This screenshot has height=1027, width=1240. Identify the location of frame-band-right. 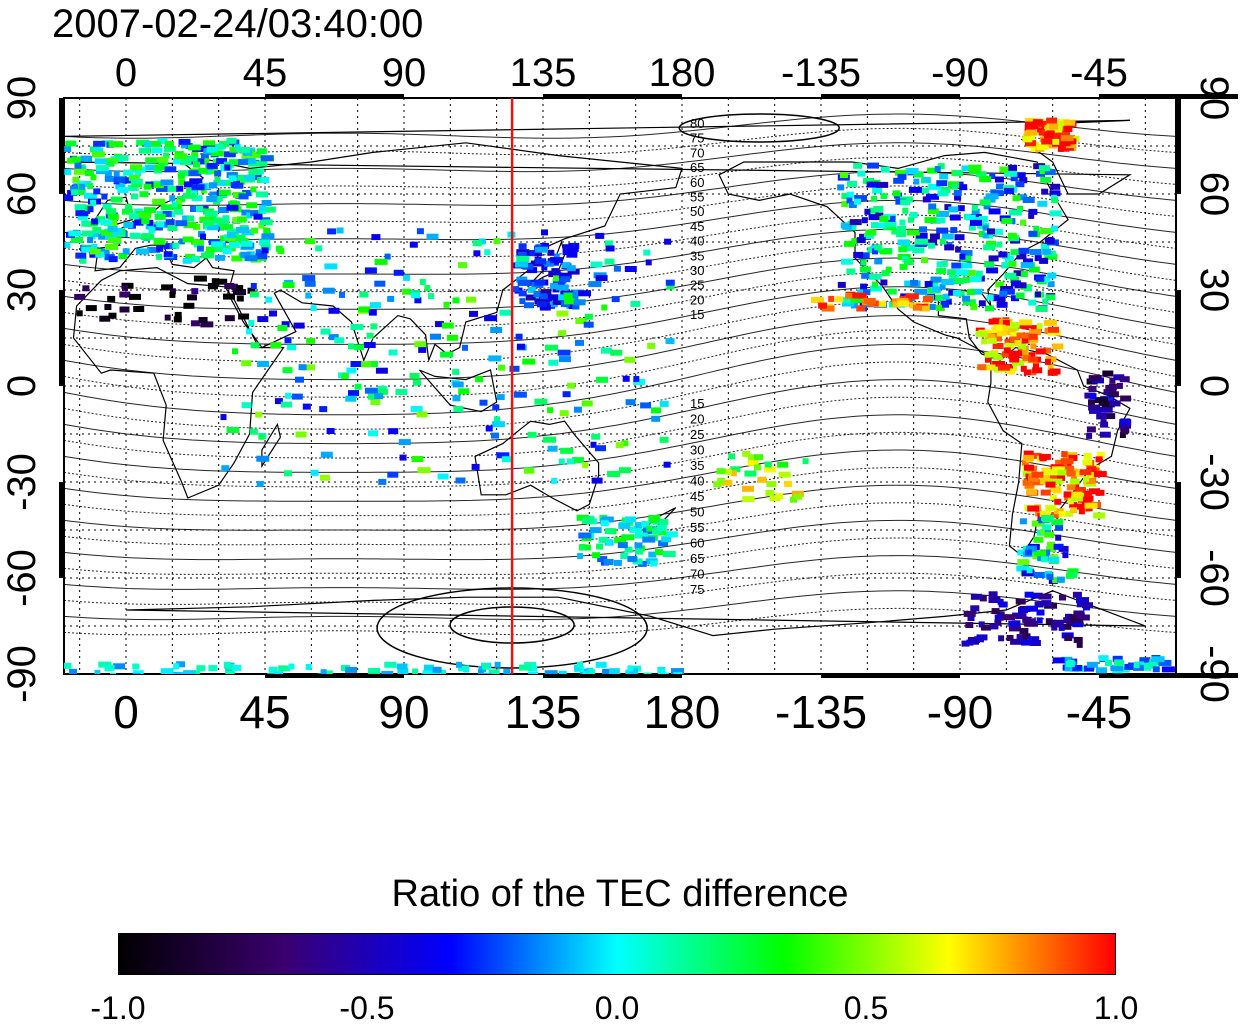
(1178, 530).